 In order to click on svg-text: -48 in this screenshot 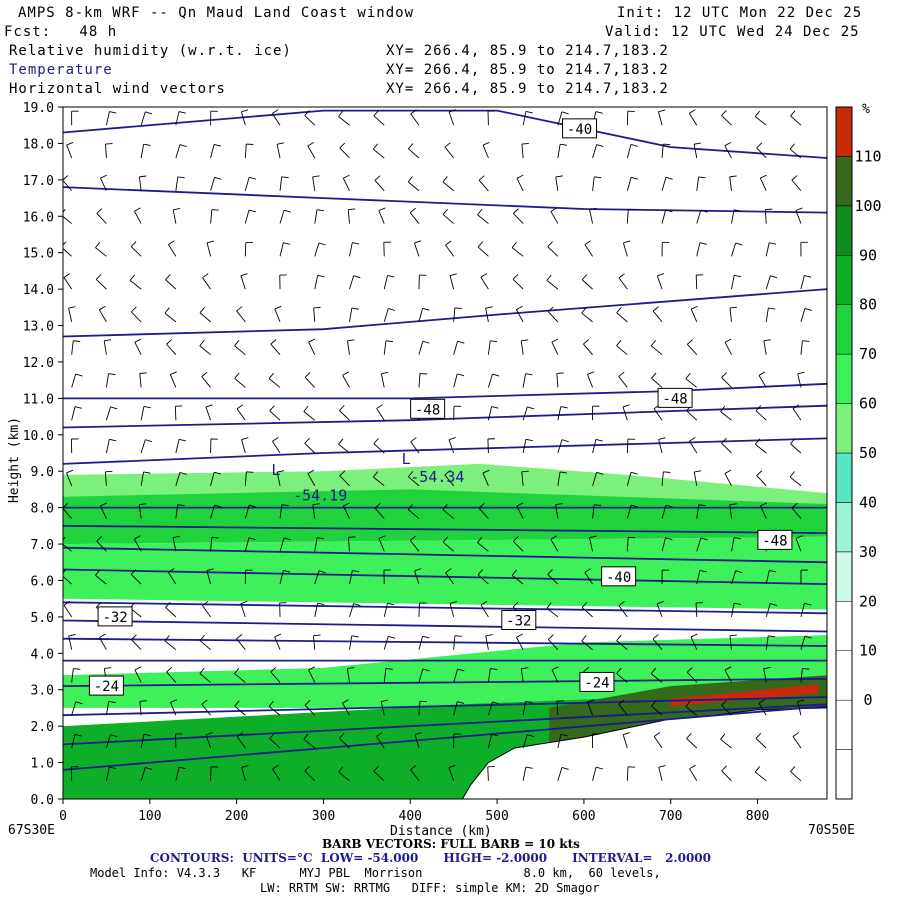, I will do `click(674, 399)`.